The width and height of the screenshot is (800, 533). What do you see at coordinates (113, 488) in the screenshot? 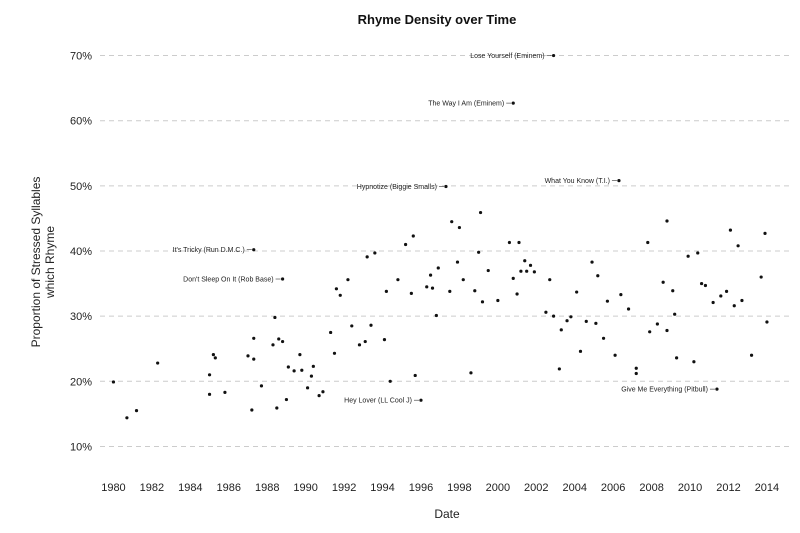
I see `x-tick-label: 1980` at bounding box center [113, 488].